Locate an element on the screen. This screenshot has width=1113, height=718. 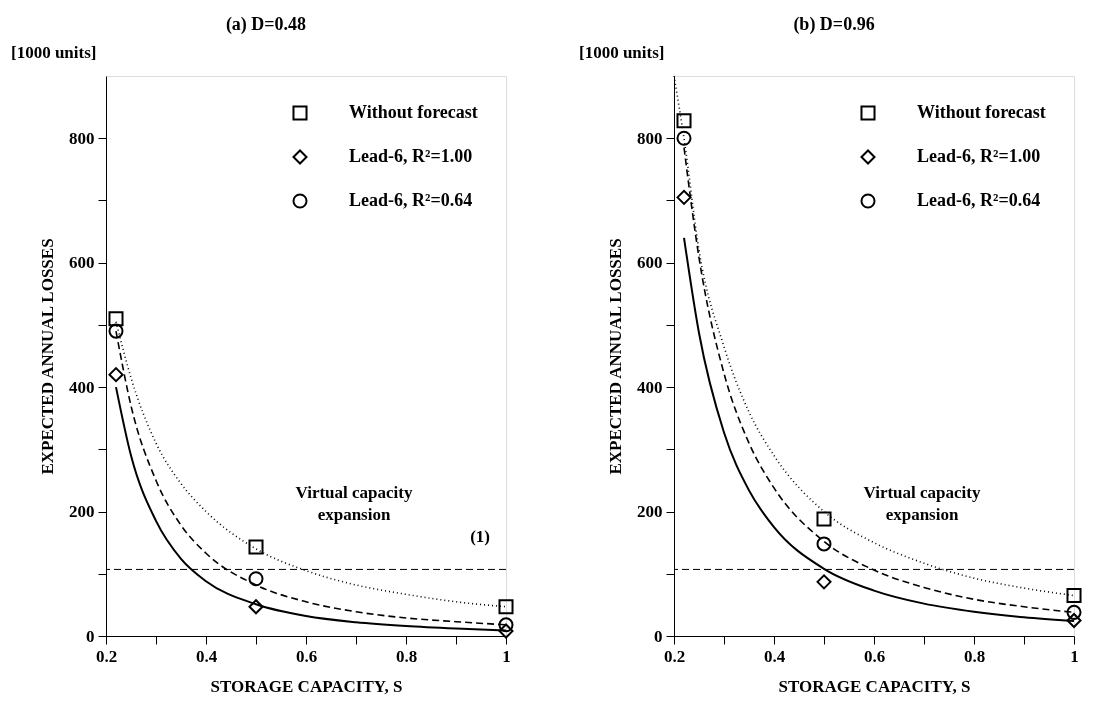
annotation: (1) is located at coordinates (480, 537).